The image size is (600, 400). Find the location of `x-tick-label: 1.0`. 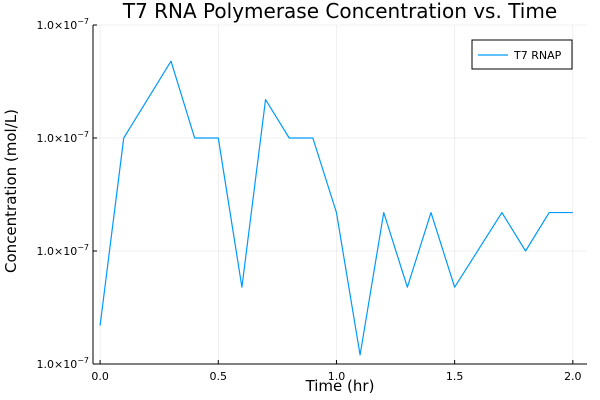

x-tick-label: 1.0 is located at coordinates (337, 376).